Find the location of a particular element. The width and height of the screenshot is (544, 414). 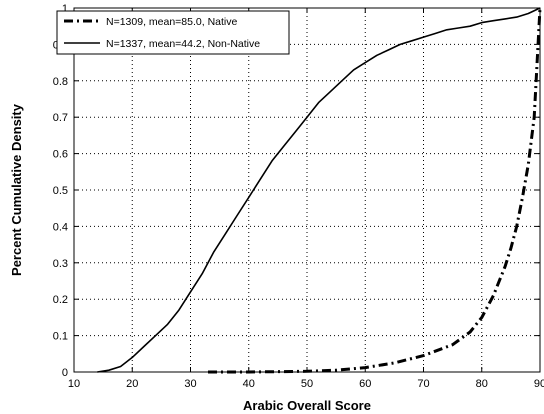

y-tick-label: 0.4 is located at coordinates (60, 227).